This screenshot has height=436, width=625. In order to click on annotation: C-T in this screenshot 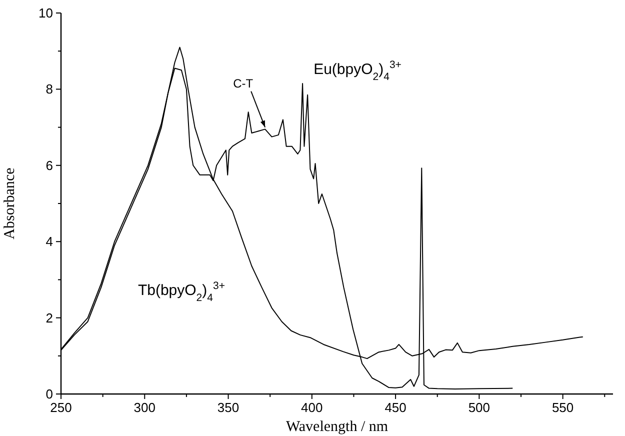, I will do `click(243, 83)`.